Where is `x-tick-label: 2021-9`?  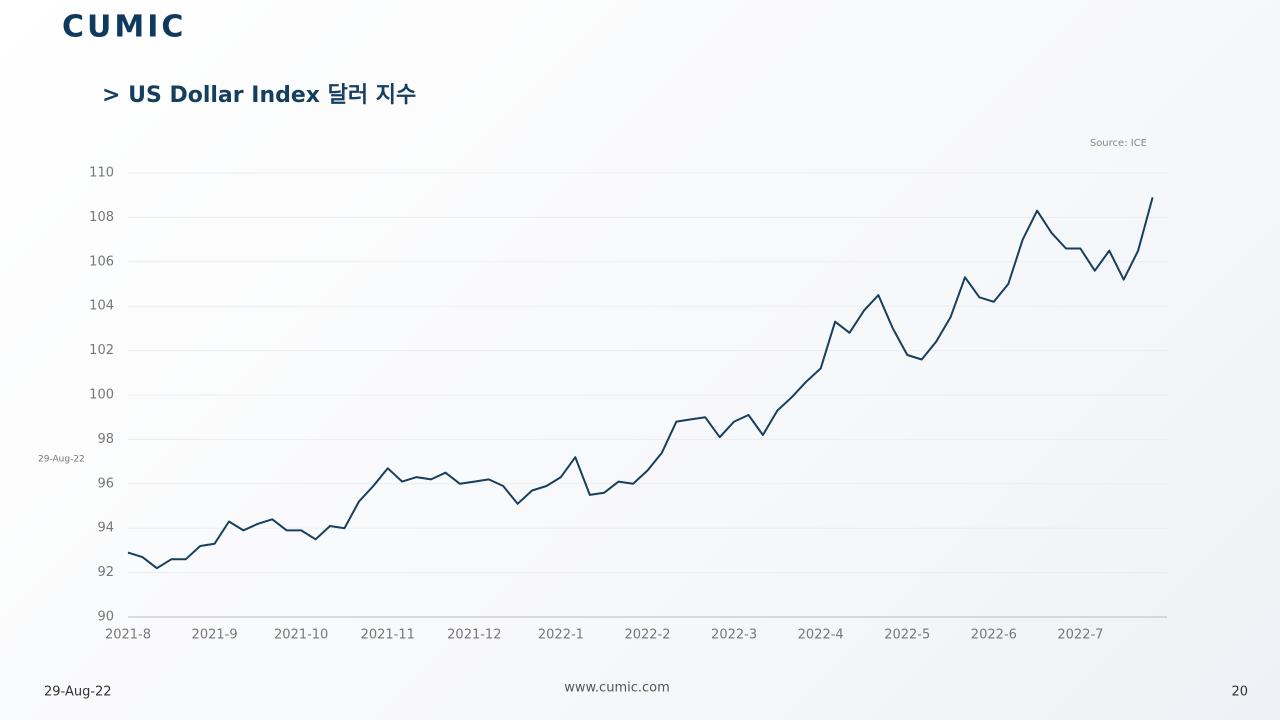
x-tick-label: 2021-9 is located at coordinates (215, 635).